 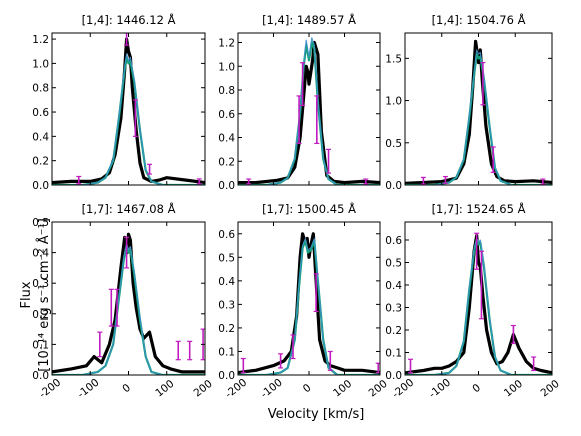 I want to click on panel-title: [1,4]: 1489.57 Å, so click(x=309, y=19).